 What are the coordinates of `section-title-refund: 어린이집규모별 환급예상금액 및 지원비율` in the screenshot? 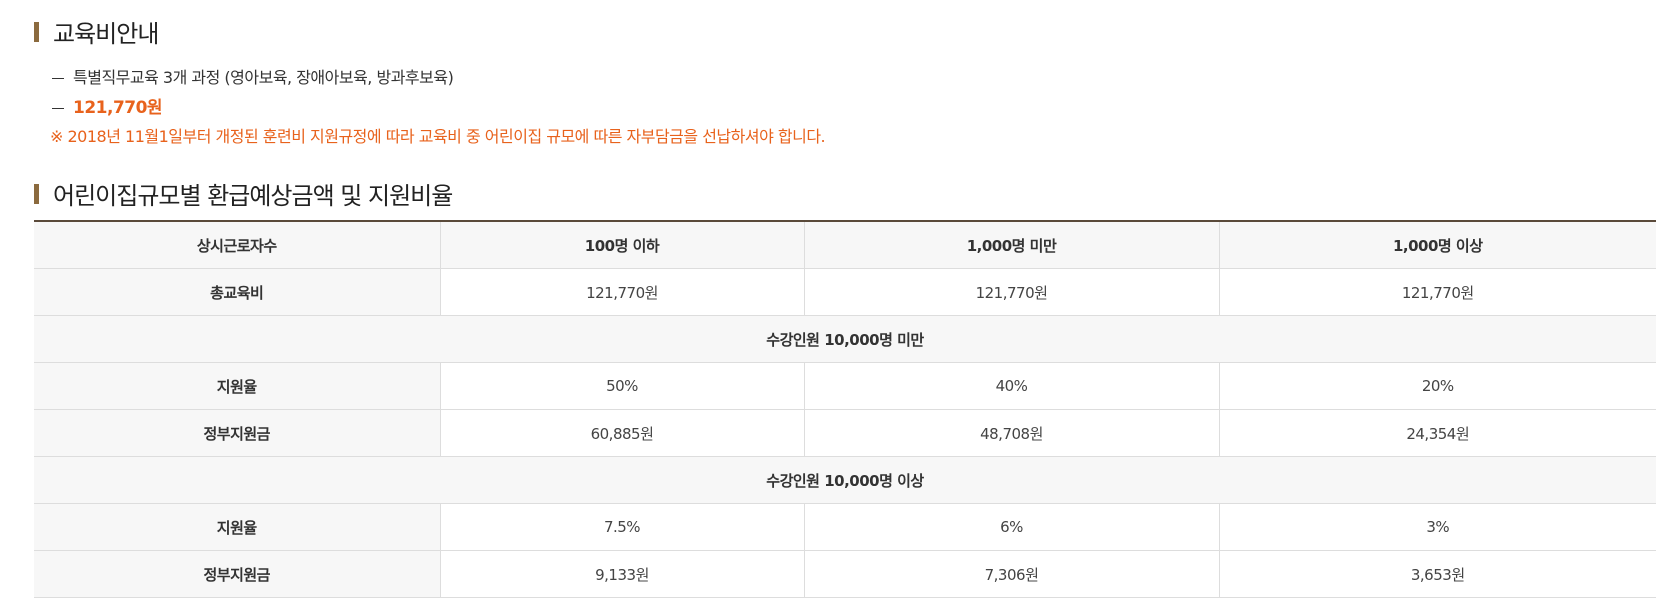 It's located at (243, 193).